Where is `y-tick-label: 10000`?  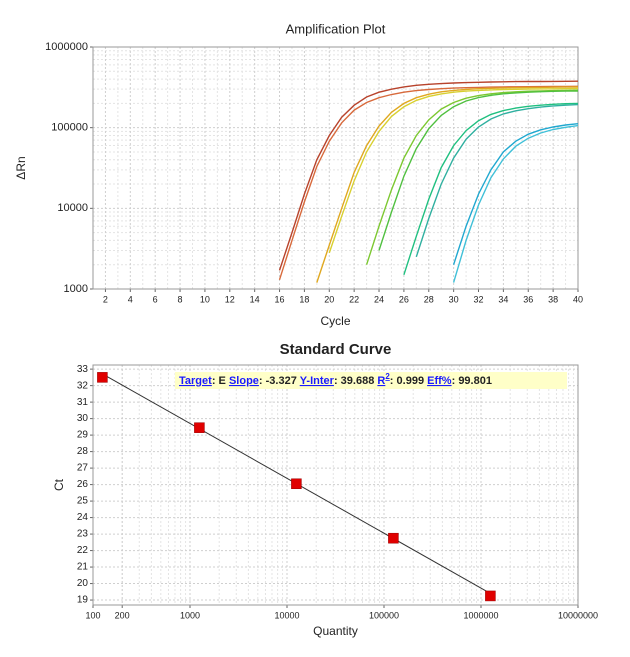
y-tick-label: 10000 is located at coordinates (72, 208).